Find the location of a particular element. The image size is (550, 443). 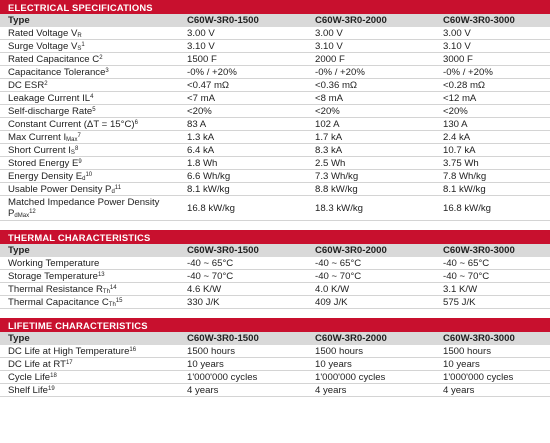

label-text: DC Life at High Temperature is located at coordinates (69, 351).